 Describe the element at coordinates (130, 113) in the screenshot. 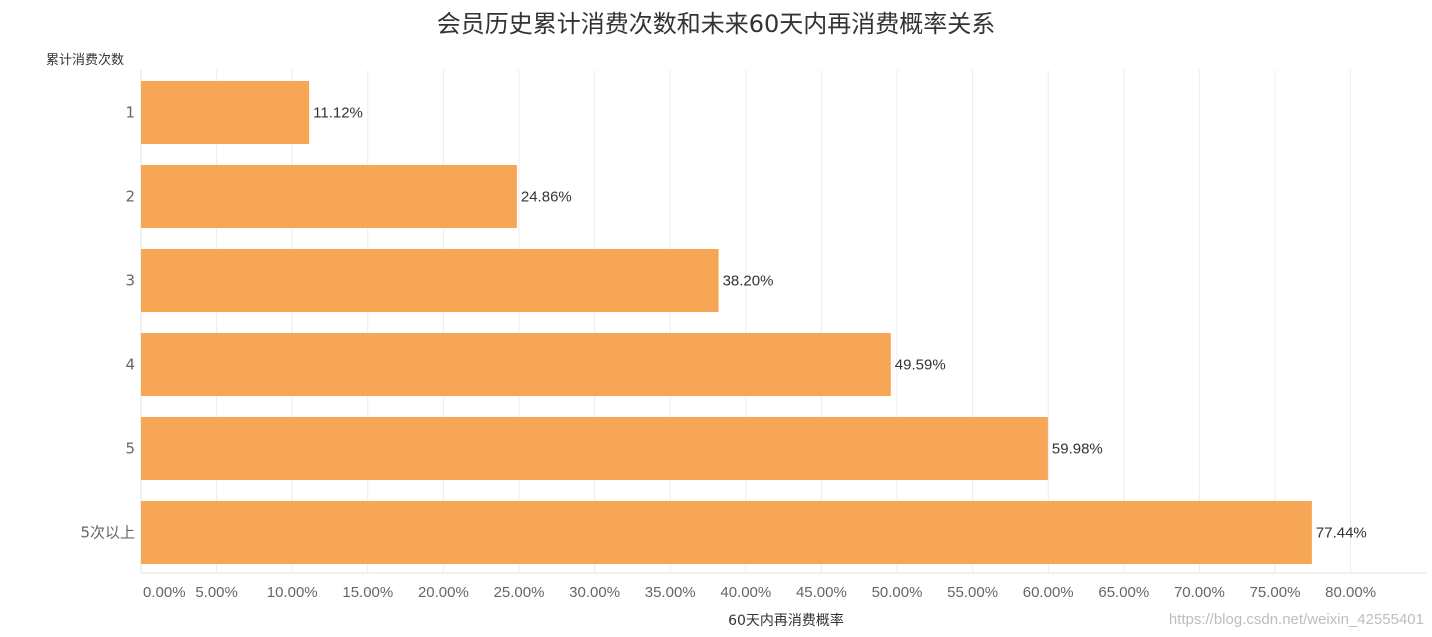

I see `category-label: 1` at that location.